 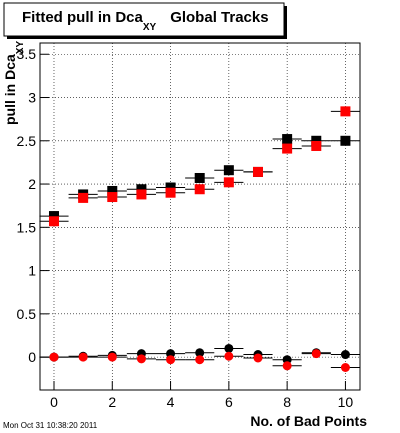 I want to click on y-tick-label: 3.5, so click(x=27, y=54).